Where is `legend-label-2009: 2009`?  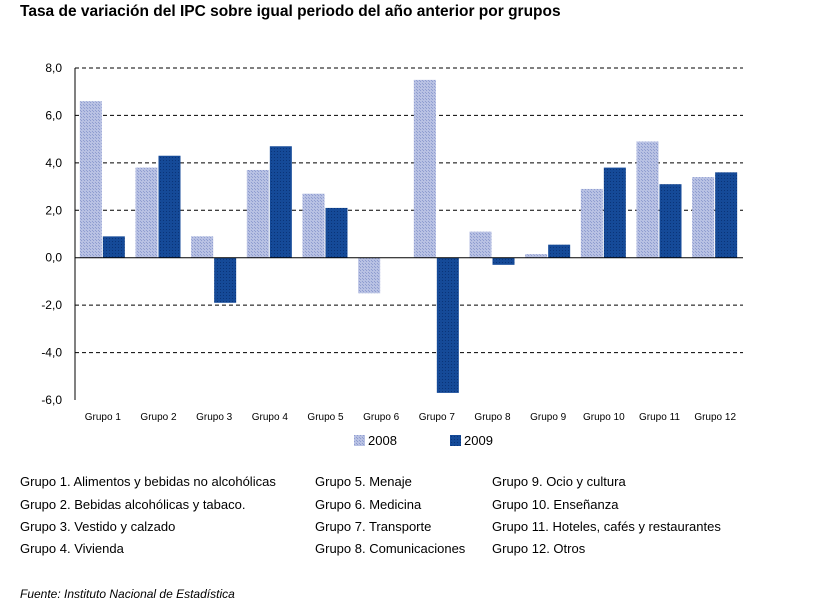
legend-label-2009: 2009 is located at coordinates (478, 440).